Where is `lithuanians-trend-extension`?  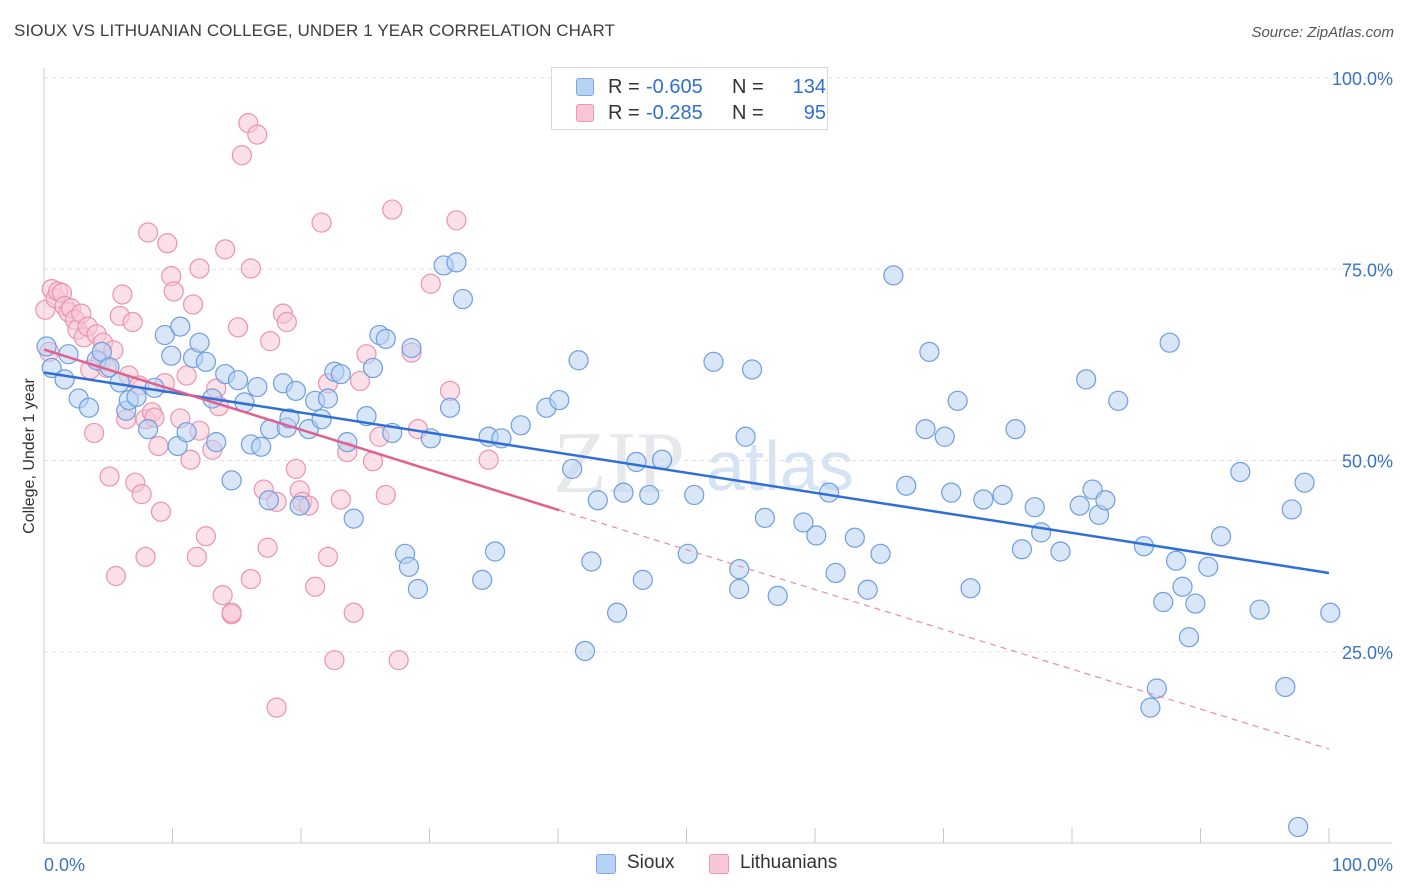 lithuanians-trend-extension is located at coordinates (944, 629).